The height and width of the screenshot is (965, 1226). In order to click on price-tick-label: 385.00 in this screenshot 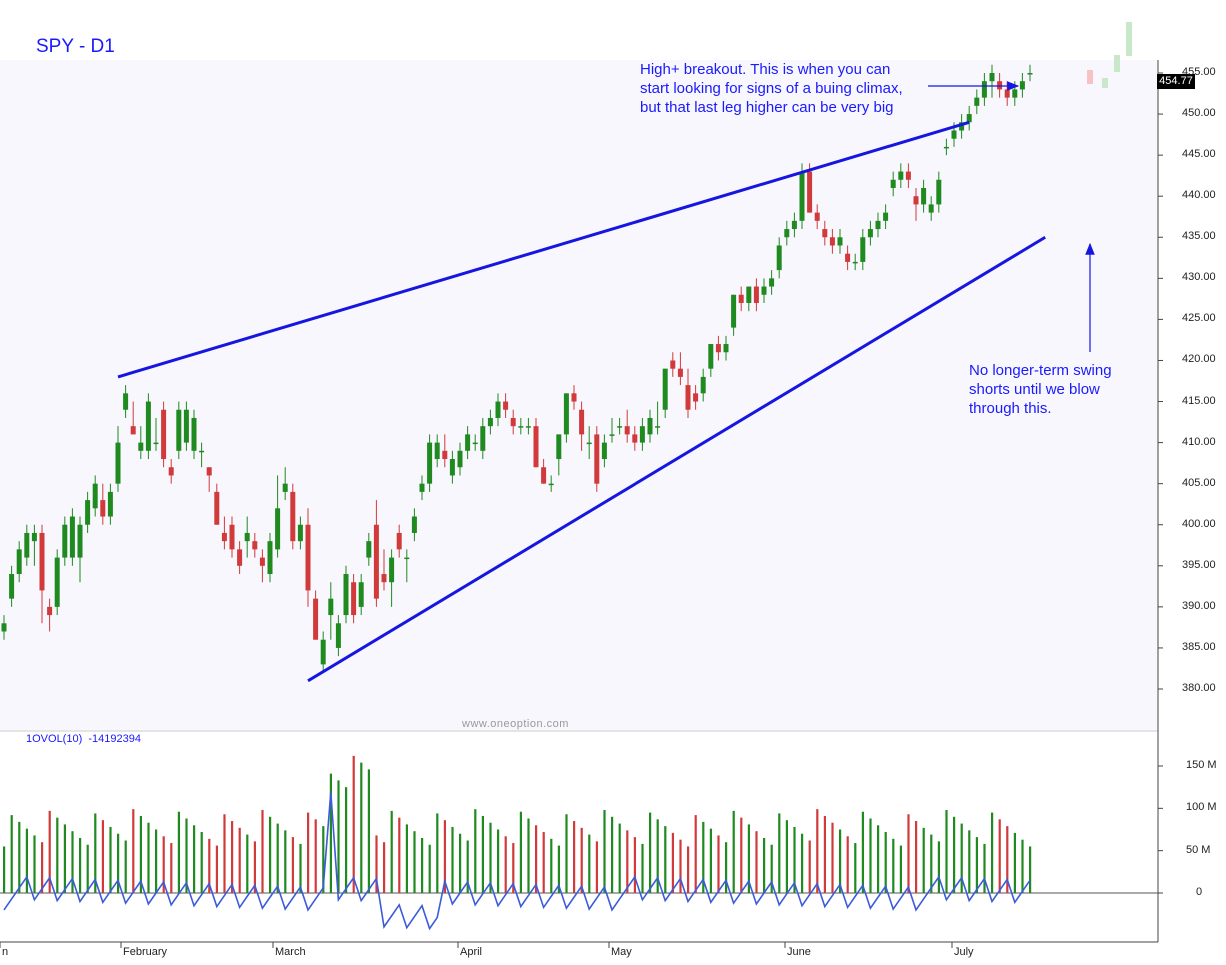, I will do `click(1199, 646)`.